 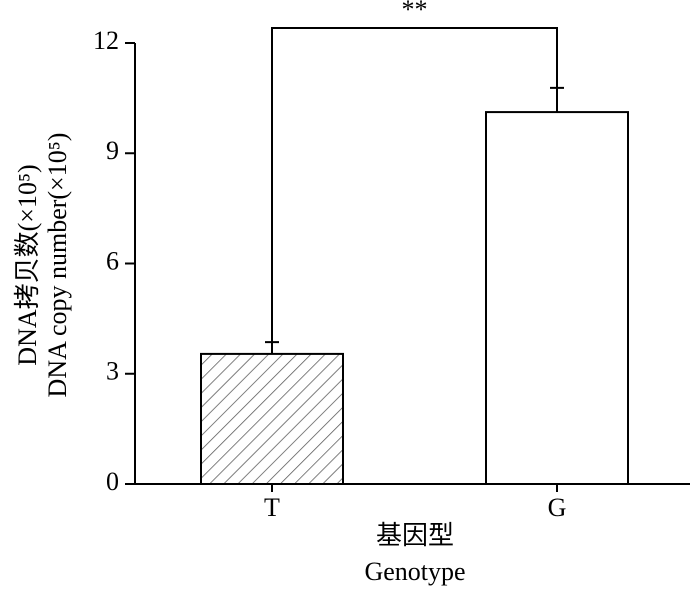 What do you see at coordinates (415, 12) in the screenshot?
I see `significance-label: **` at bounding box center [415, 12].